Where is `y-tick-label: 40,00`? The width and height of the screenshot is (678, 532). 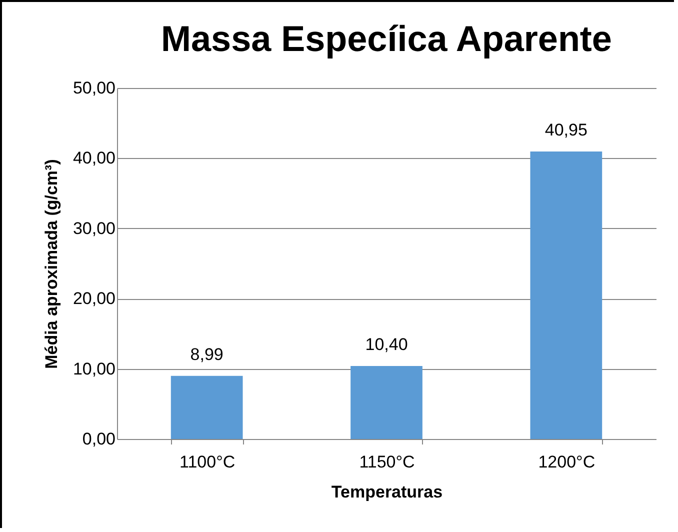
y-tick-label: 40,00 is located at coordinates (94, 158).